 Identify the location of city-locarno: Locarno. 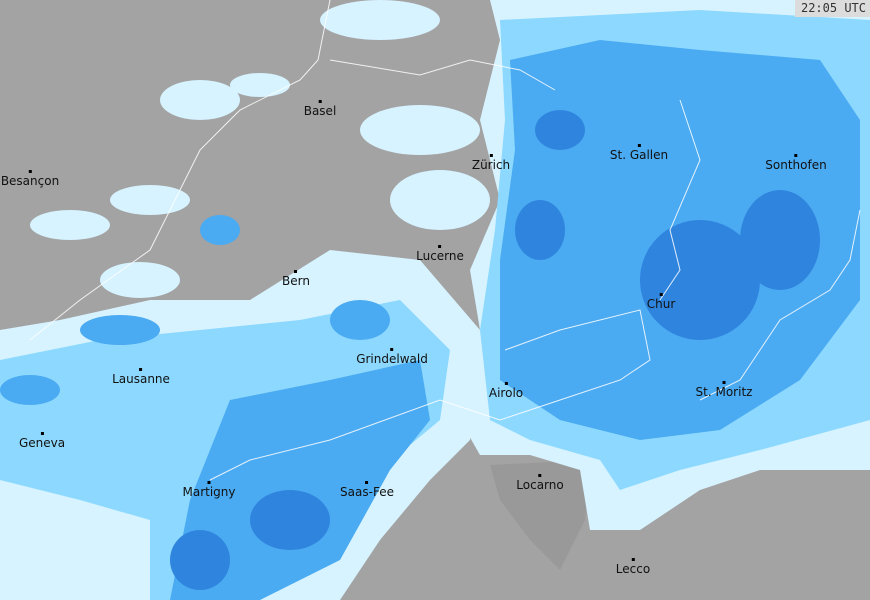
(540, 483).